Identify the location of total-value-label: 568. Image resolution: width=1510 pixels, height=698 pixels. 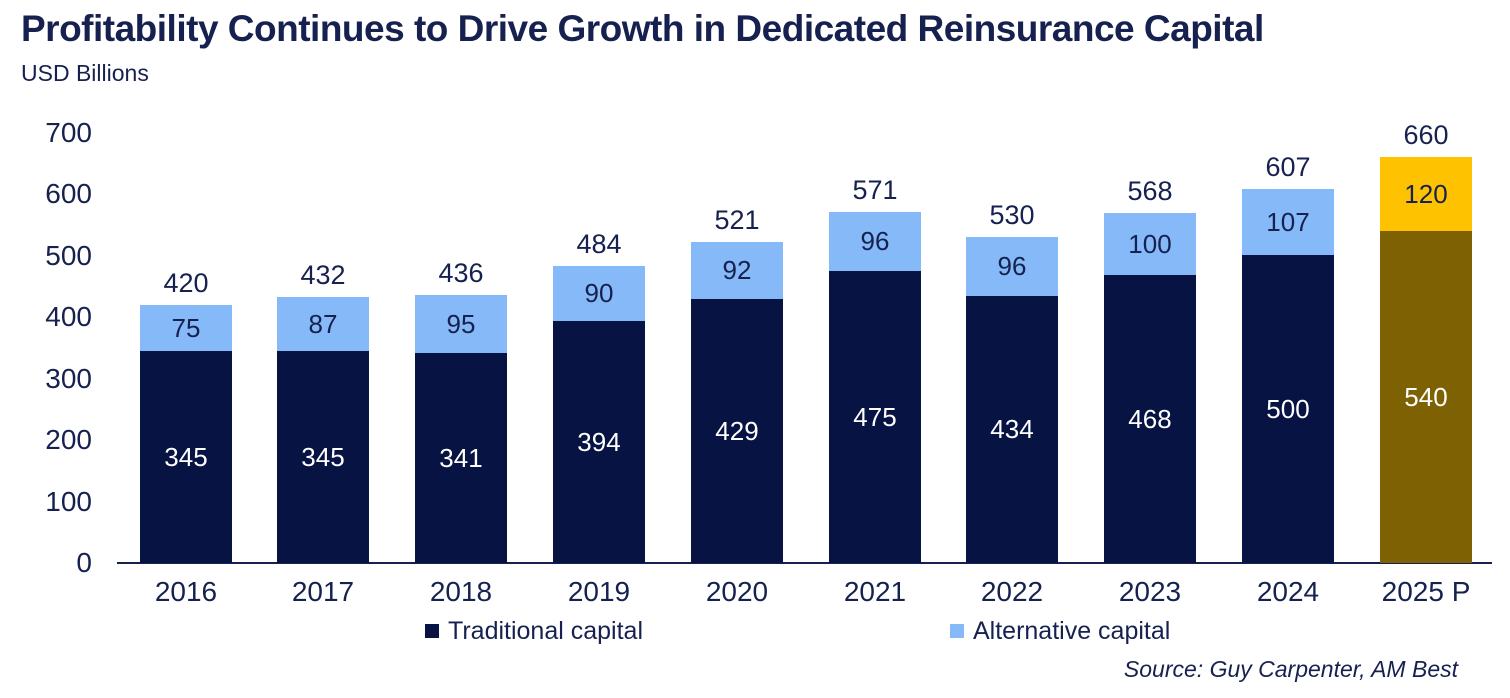
(1150, 191).